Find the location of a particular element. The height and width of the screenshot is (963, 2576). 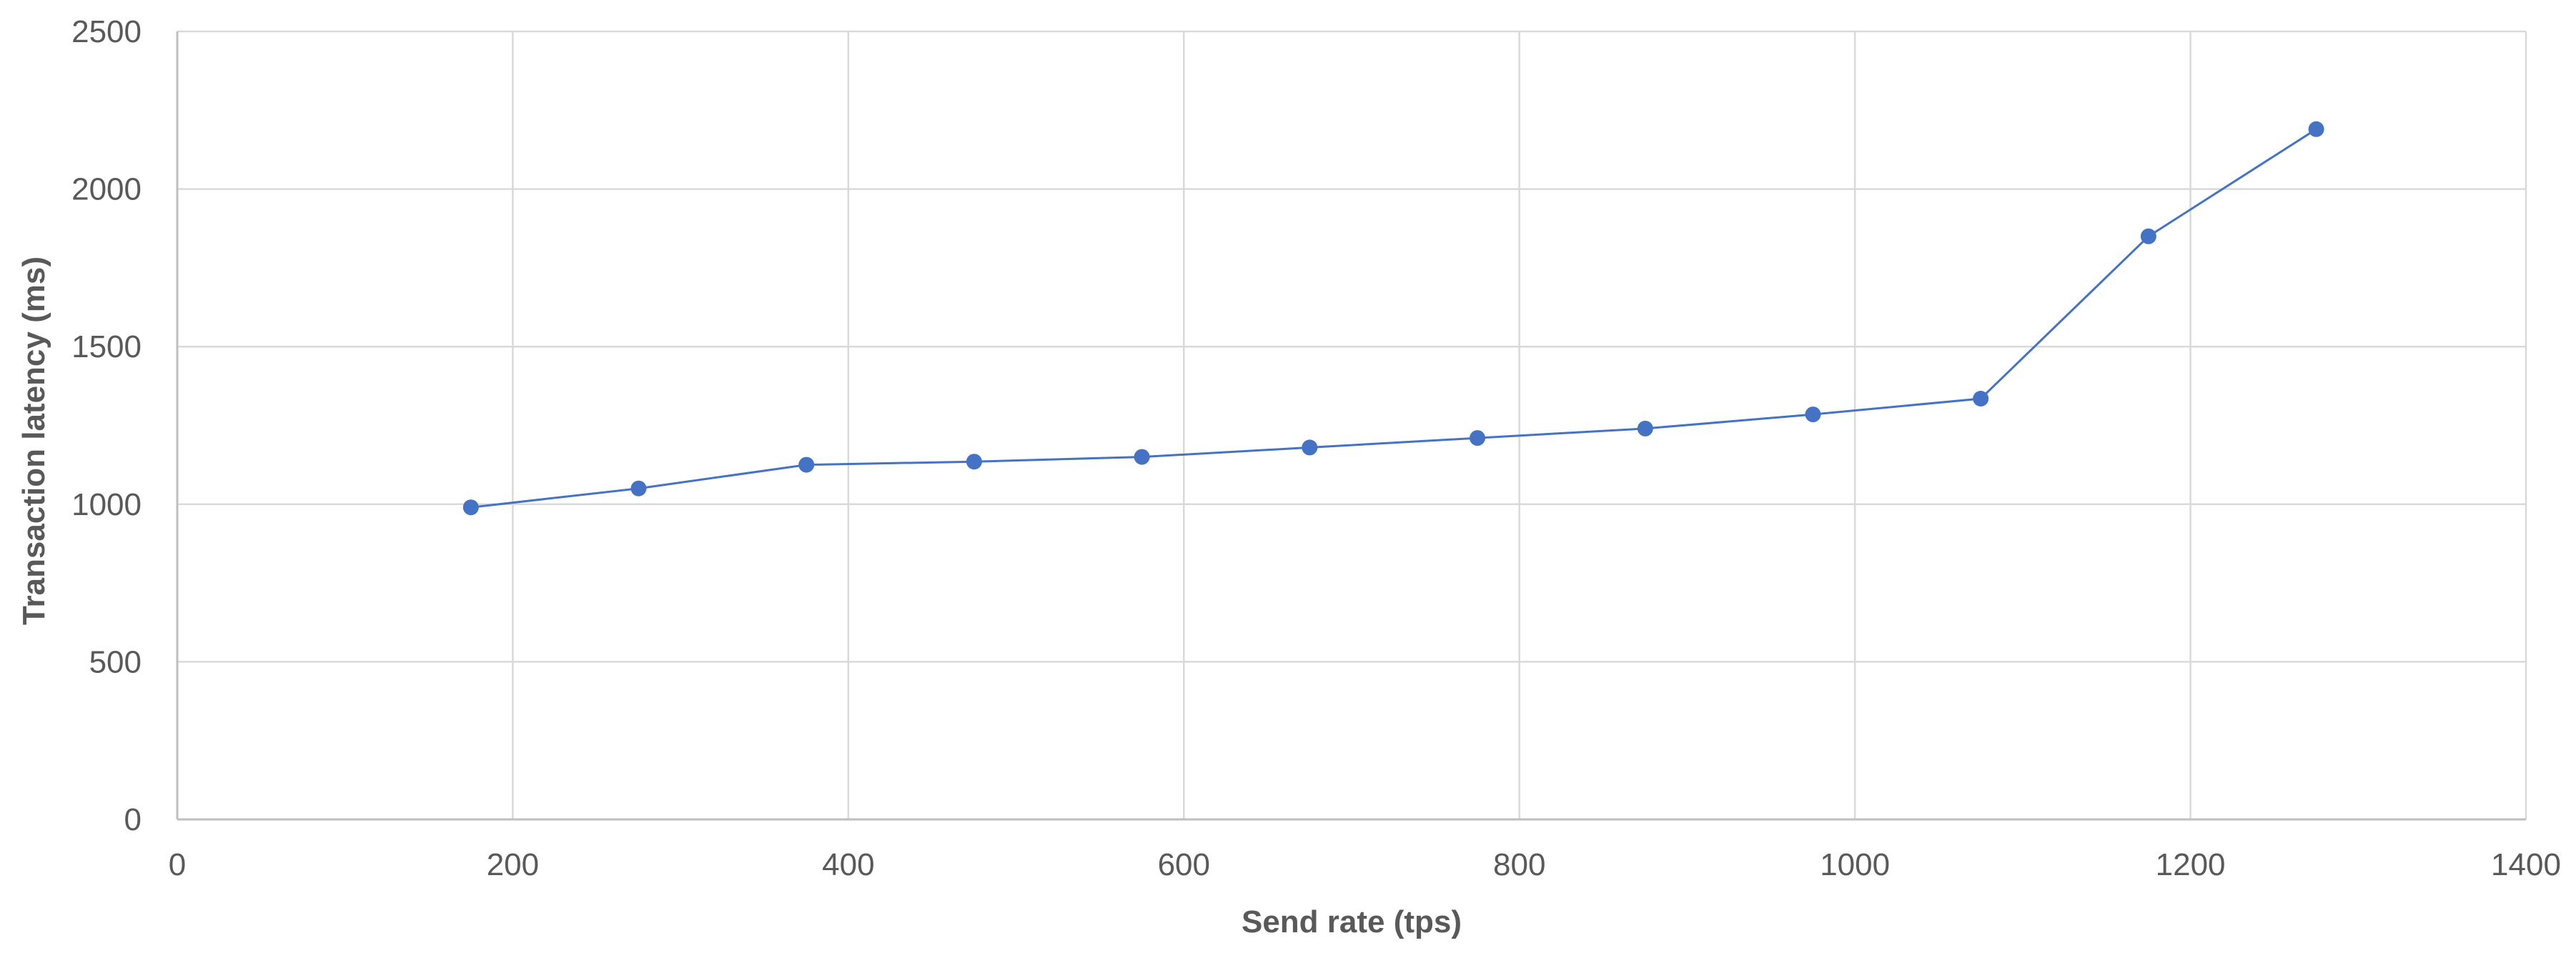

y-tick-label: 2000 is located at coordinates (106, 190).